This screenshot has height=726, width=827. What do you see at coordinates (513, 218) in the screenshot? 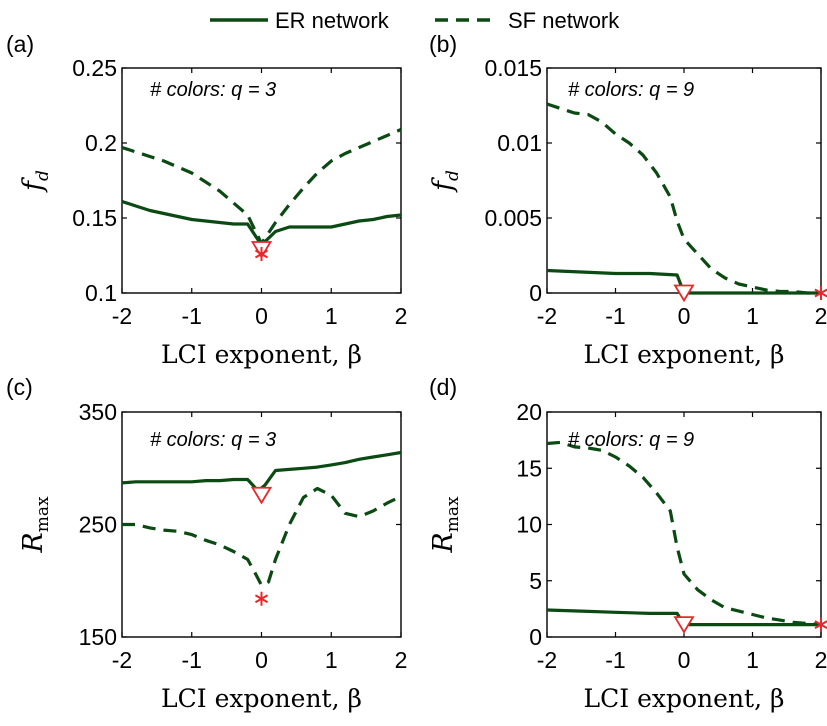
I see `y-tick-label: 0.005` at bounding box center [513, 218].